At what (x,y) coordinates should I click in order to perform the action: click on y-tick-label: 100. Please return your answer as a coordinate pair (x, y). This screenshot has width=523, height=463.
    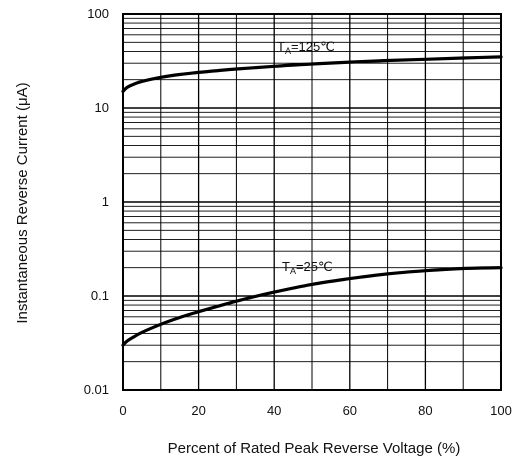
    Looking at the image, I should click on (98, 13).